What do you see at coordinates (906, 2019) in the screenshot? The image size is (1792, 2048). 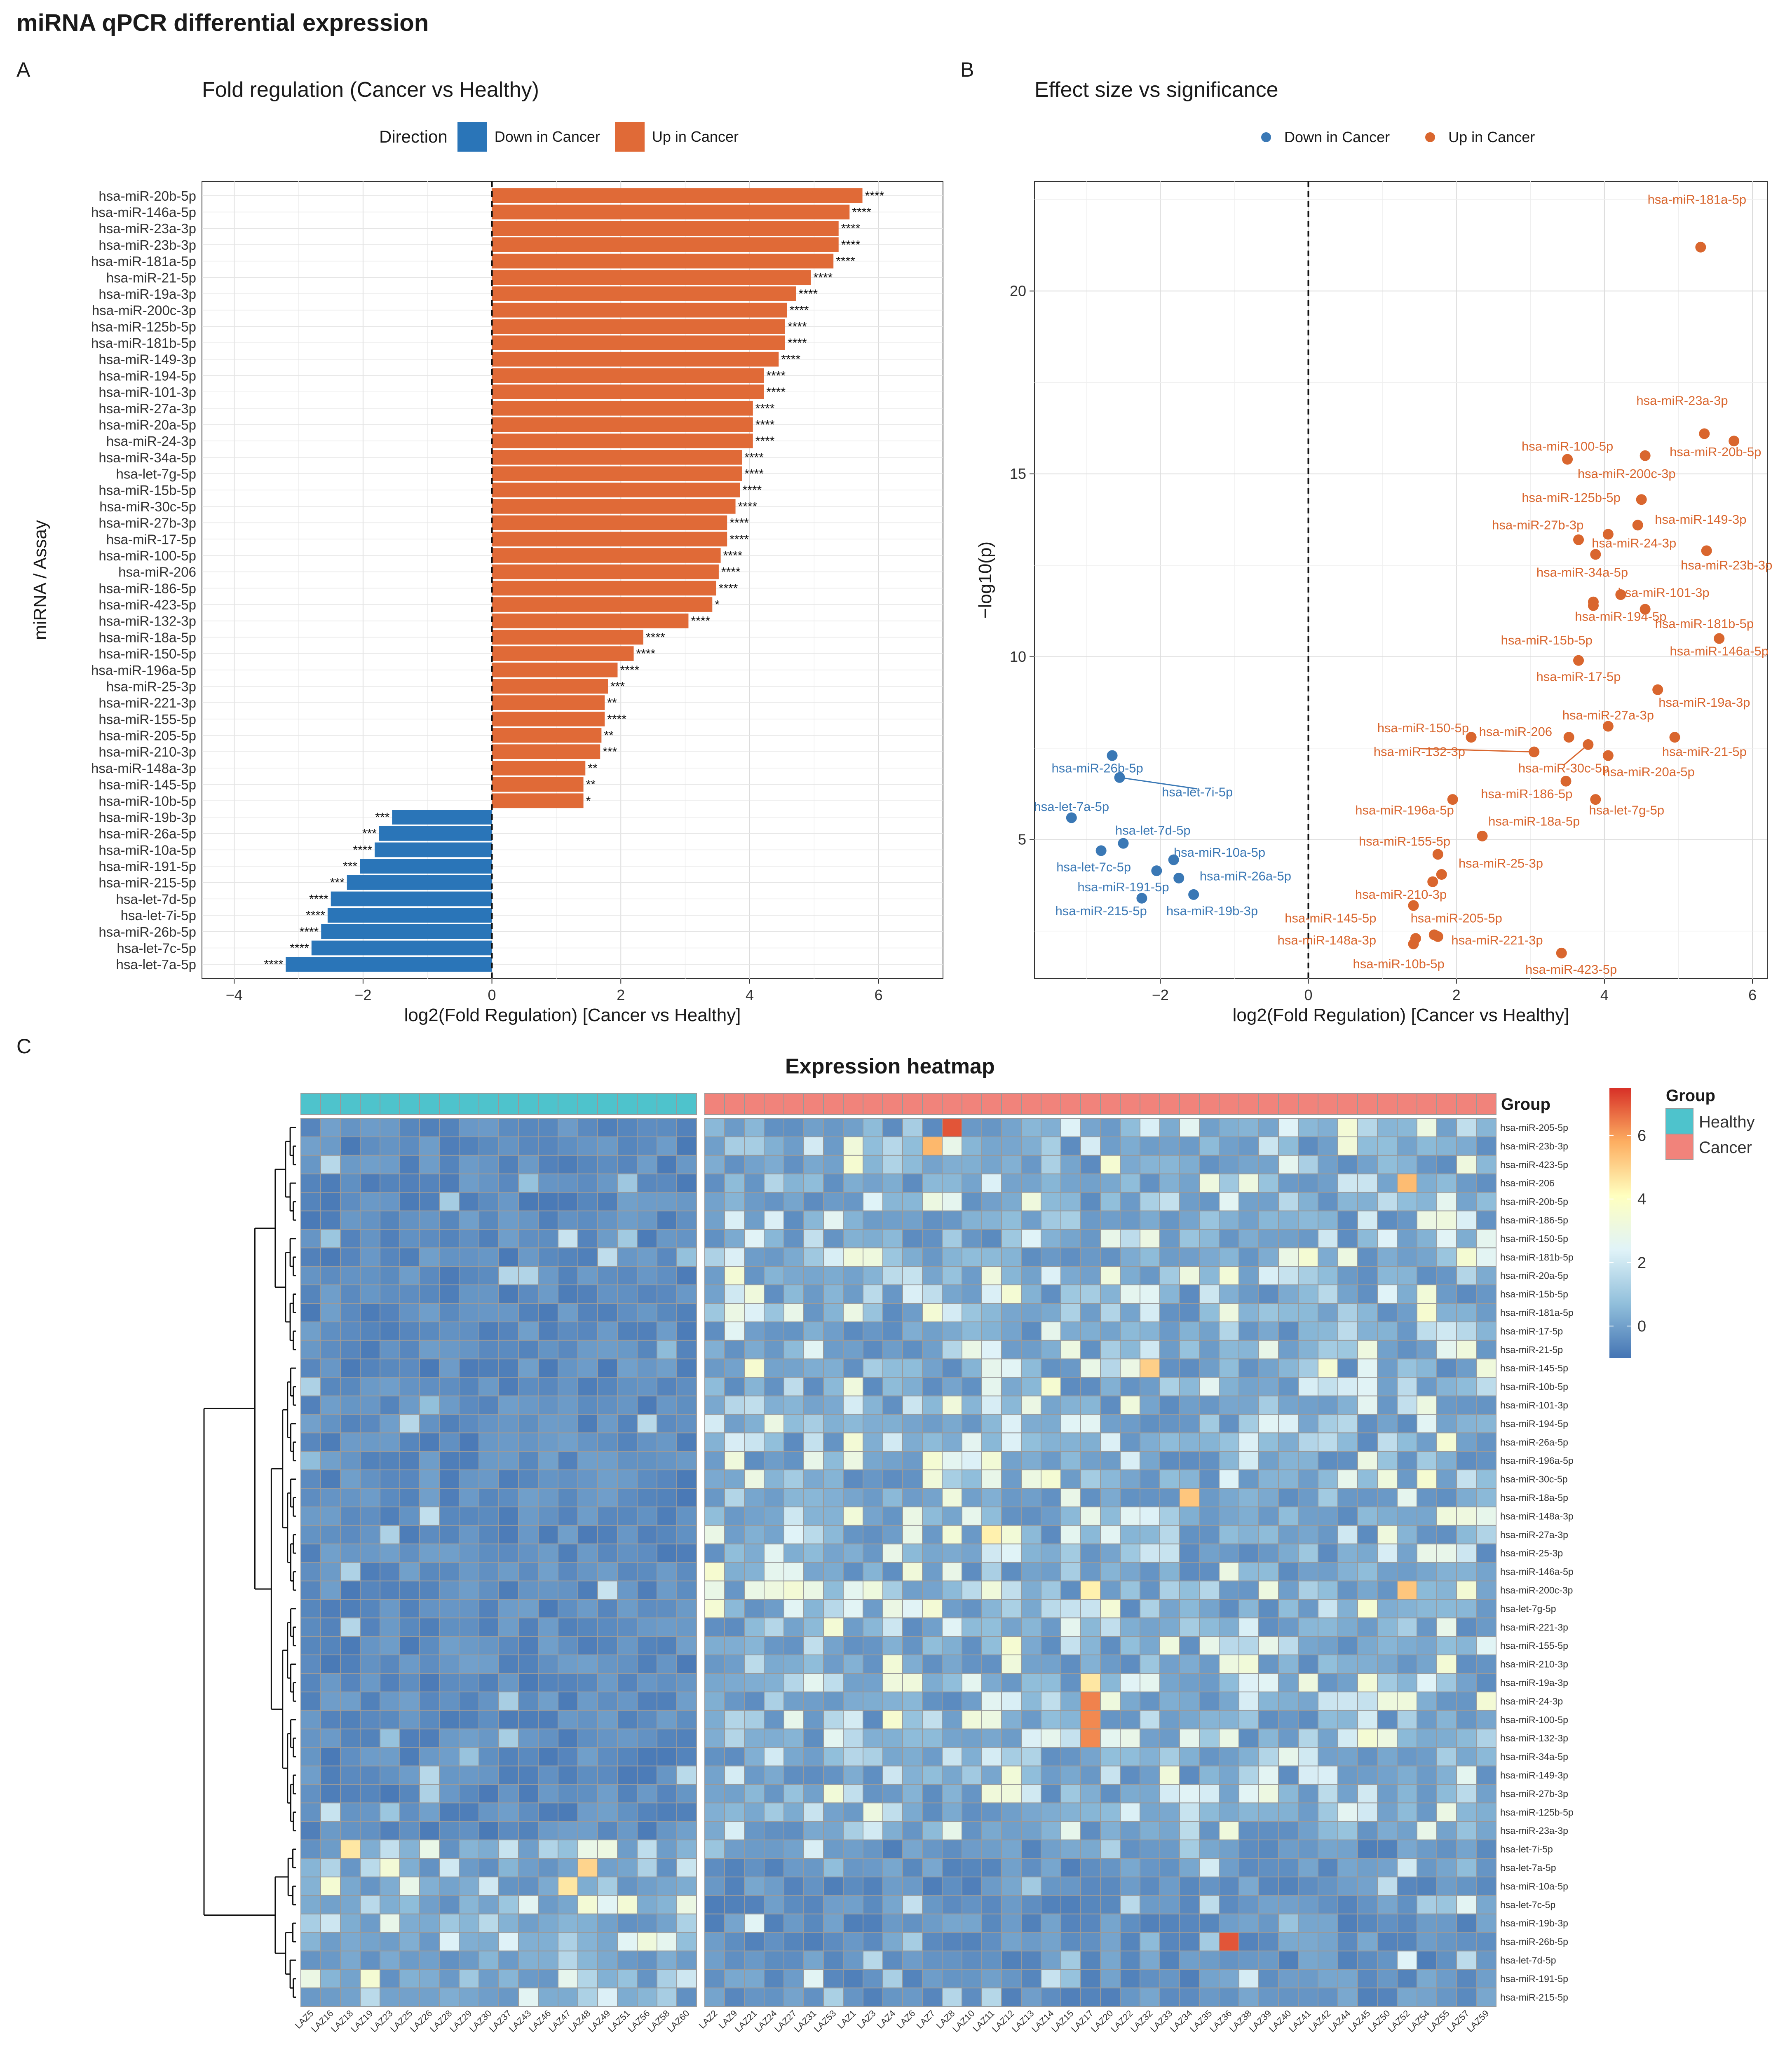 I see `heatmap-column-label: LAZ6` at bounding box center [906, 2019].